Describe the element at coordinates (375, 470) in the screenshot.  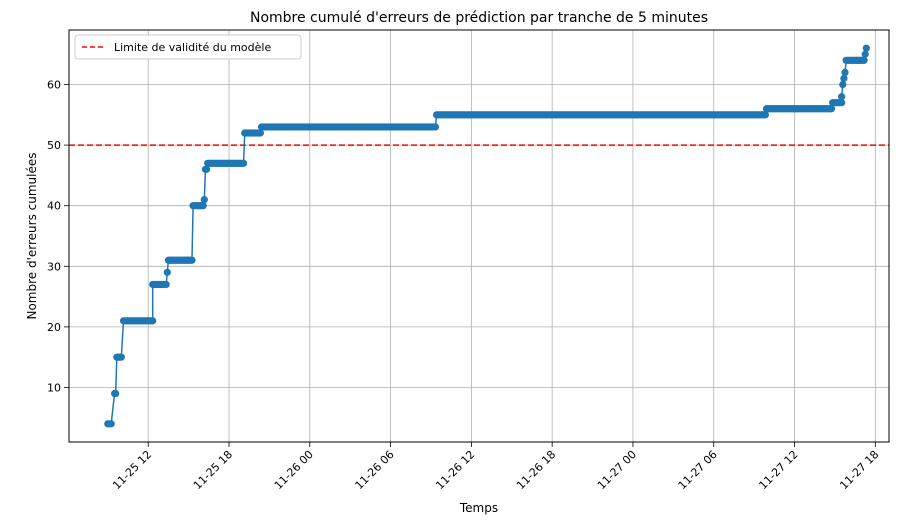
I see `x-tick-label: 11-26 06` at that location.